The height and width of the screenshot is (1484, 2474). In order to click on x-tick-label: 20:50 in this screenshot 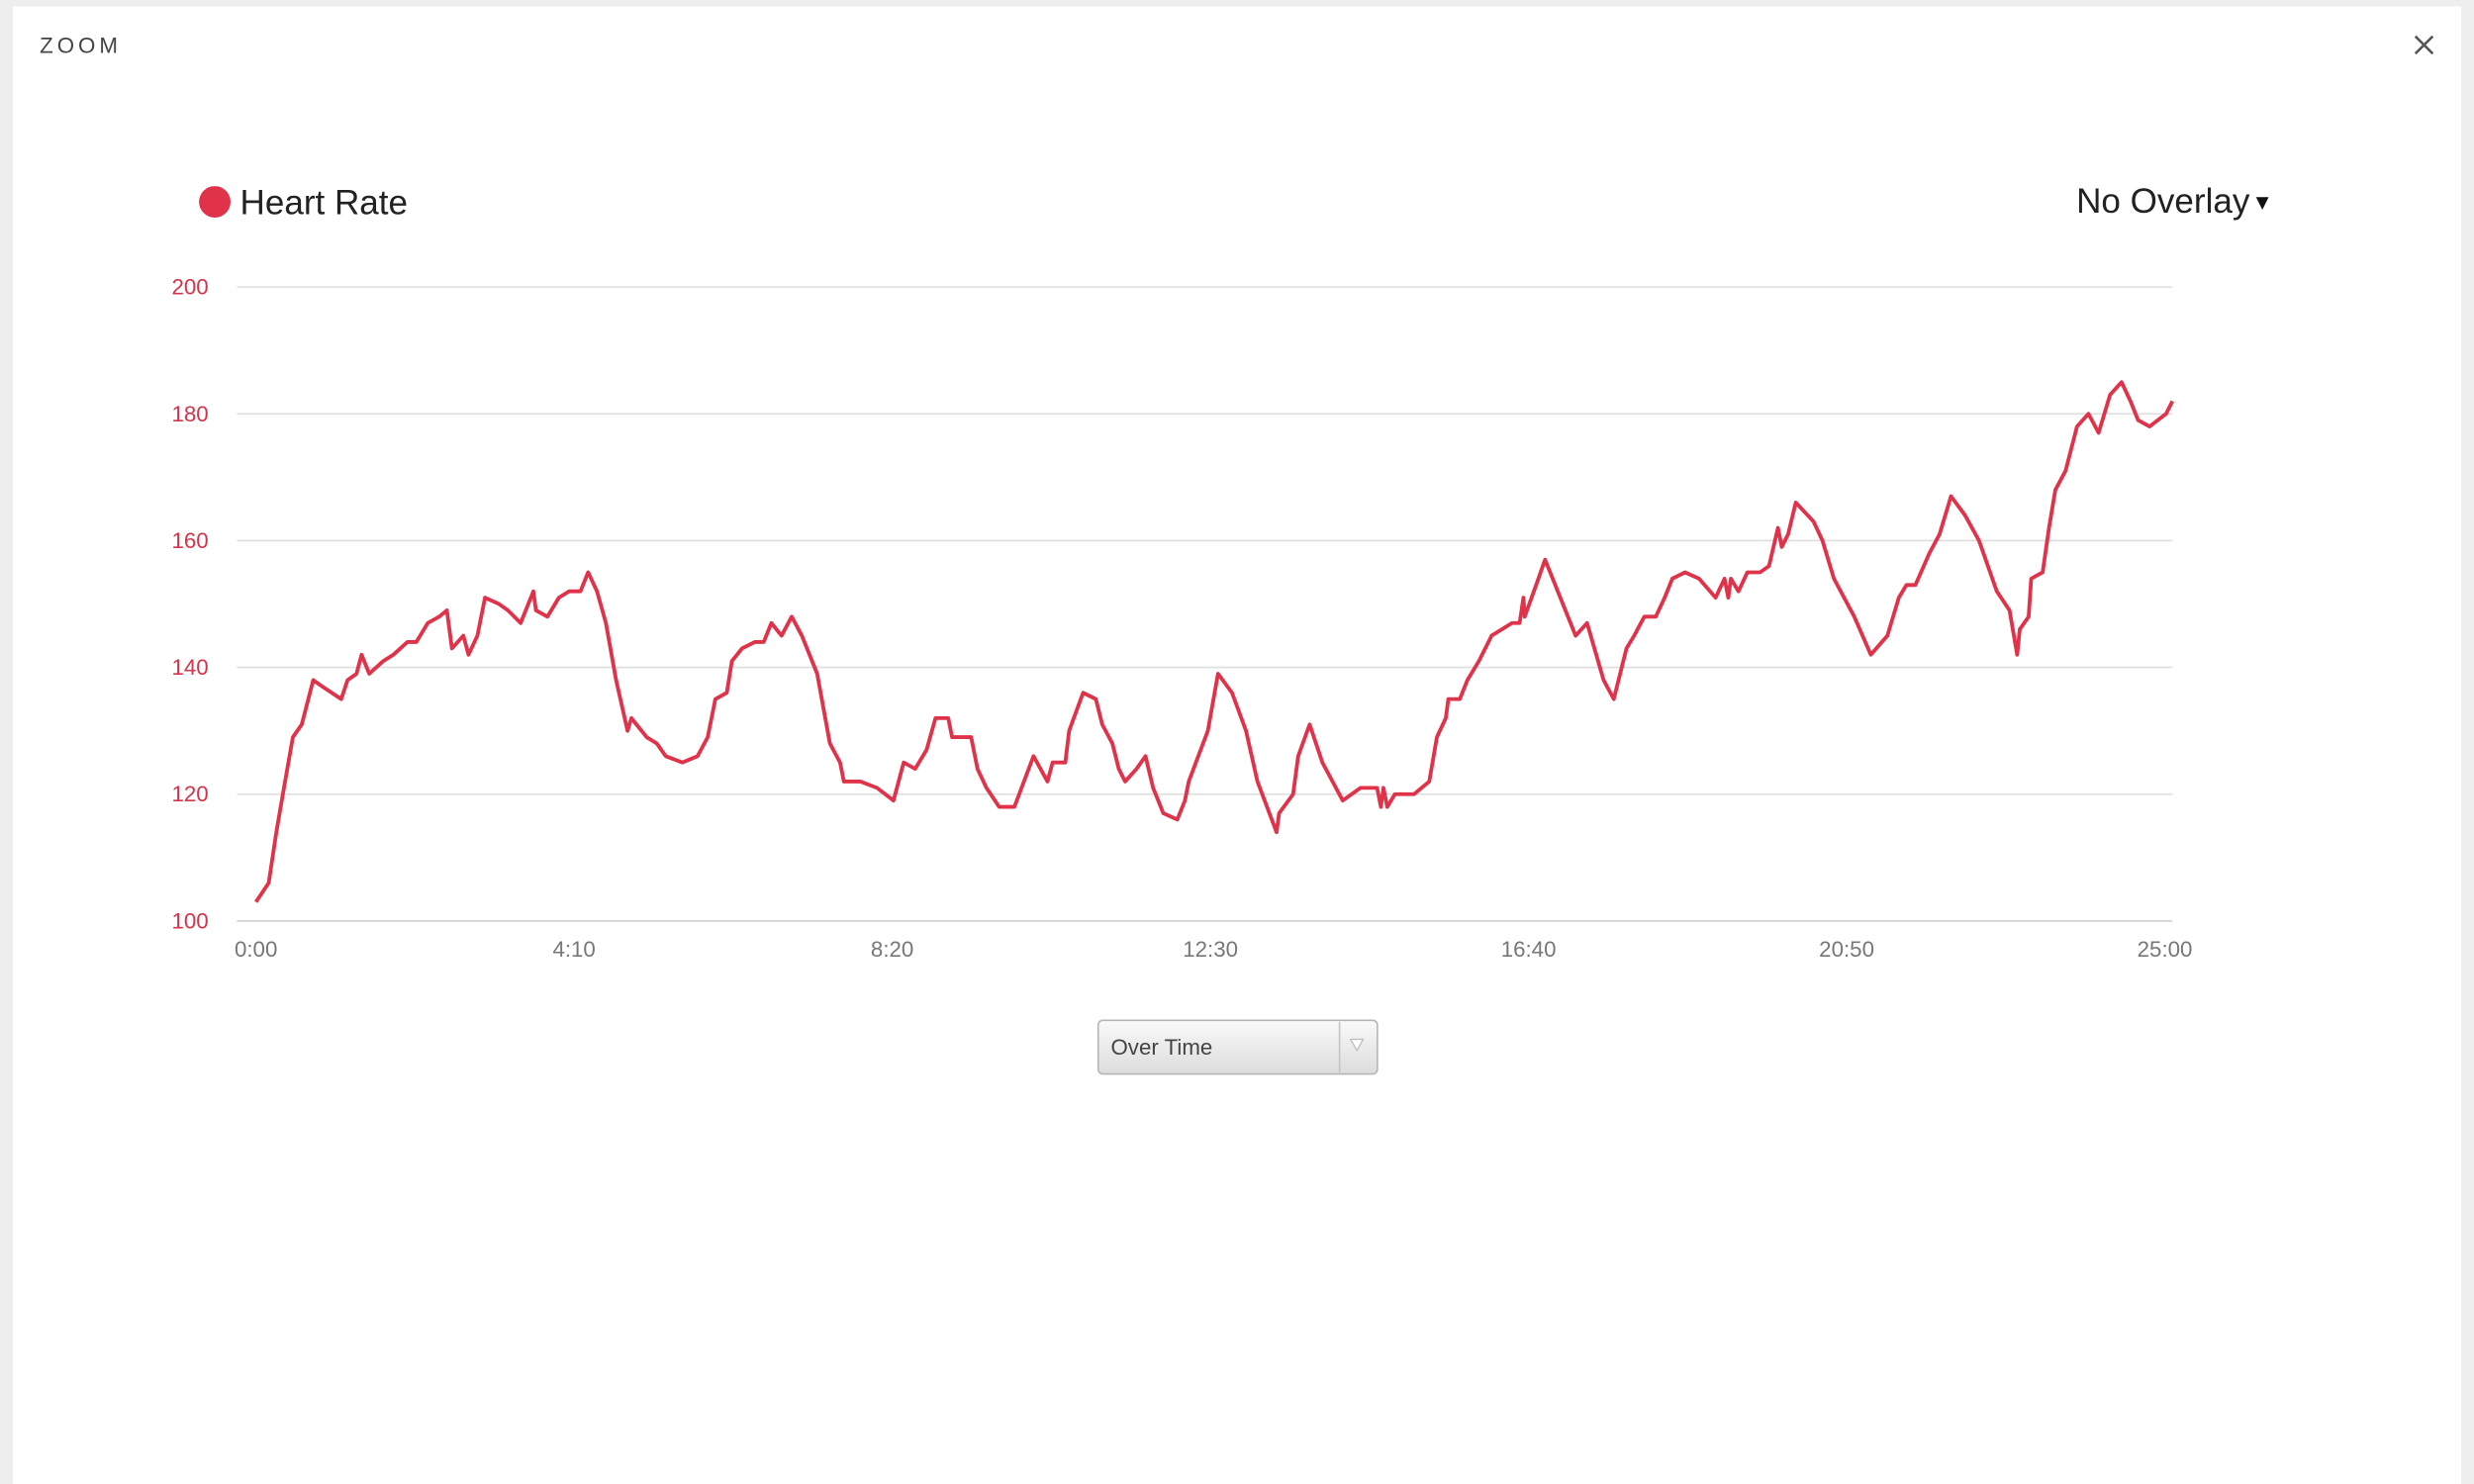, I will do `click(1847, 949)`.